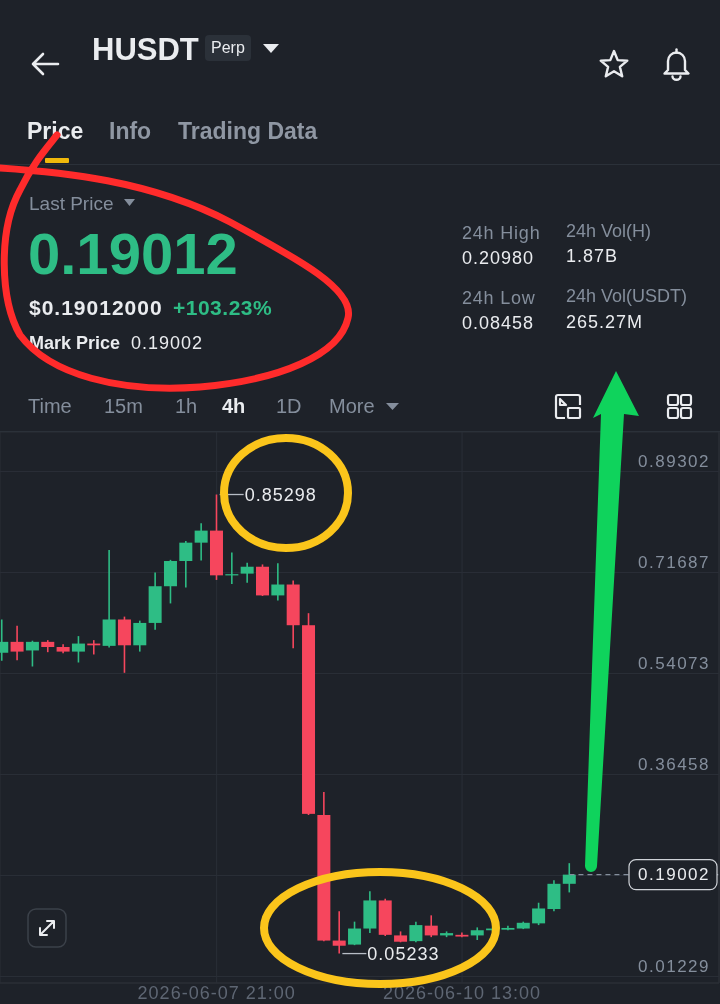 This screenshot has height=1004, width=720. What do you see at coordinates (499, 298) in the screenshot?
I see `text: 24h Low` at bounding box center [499, 298].